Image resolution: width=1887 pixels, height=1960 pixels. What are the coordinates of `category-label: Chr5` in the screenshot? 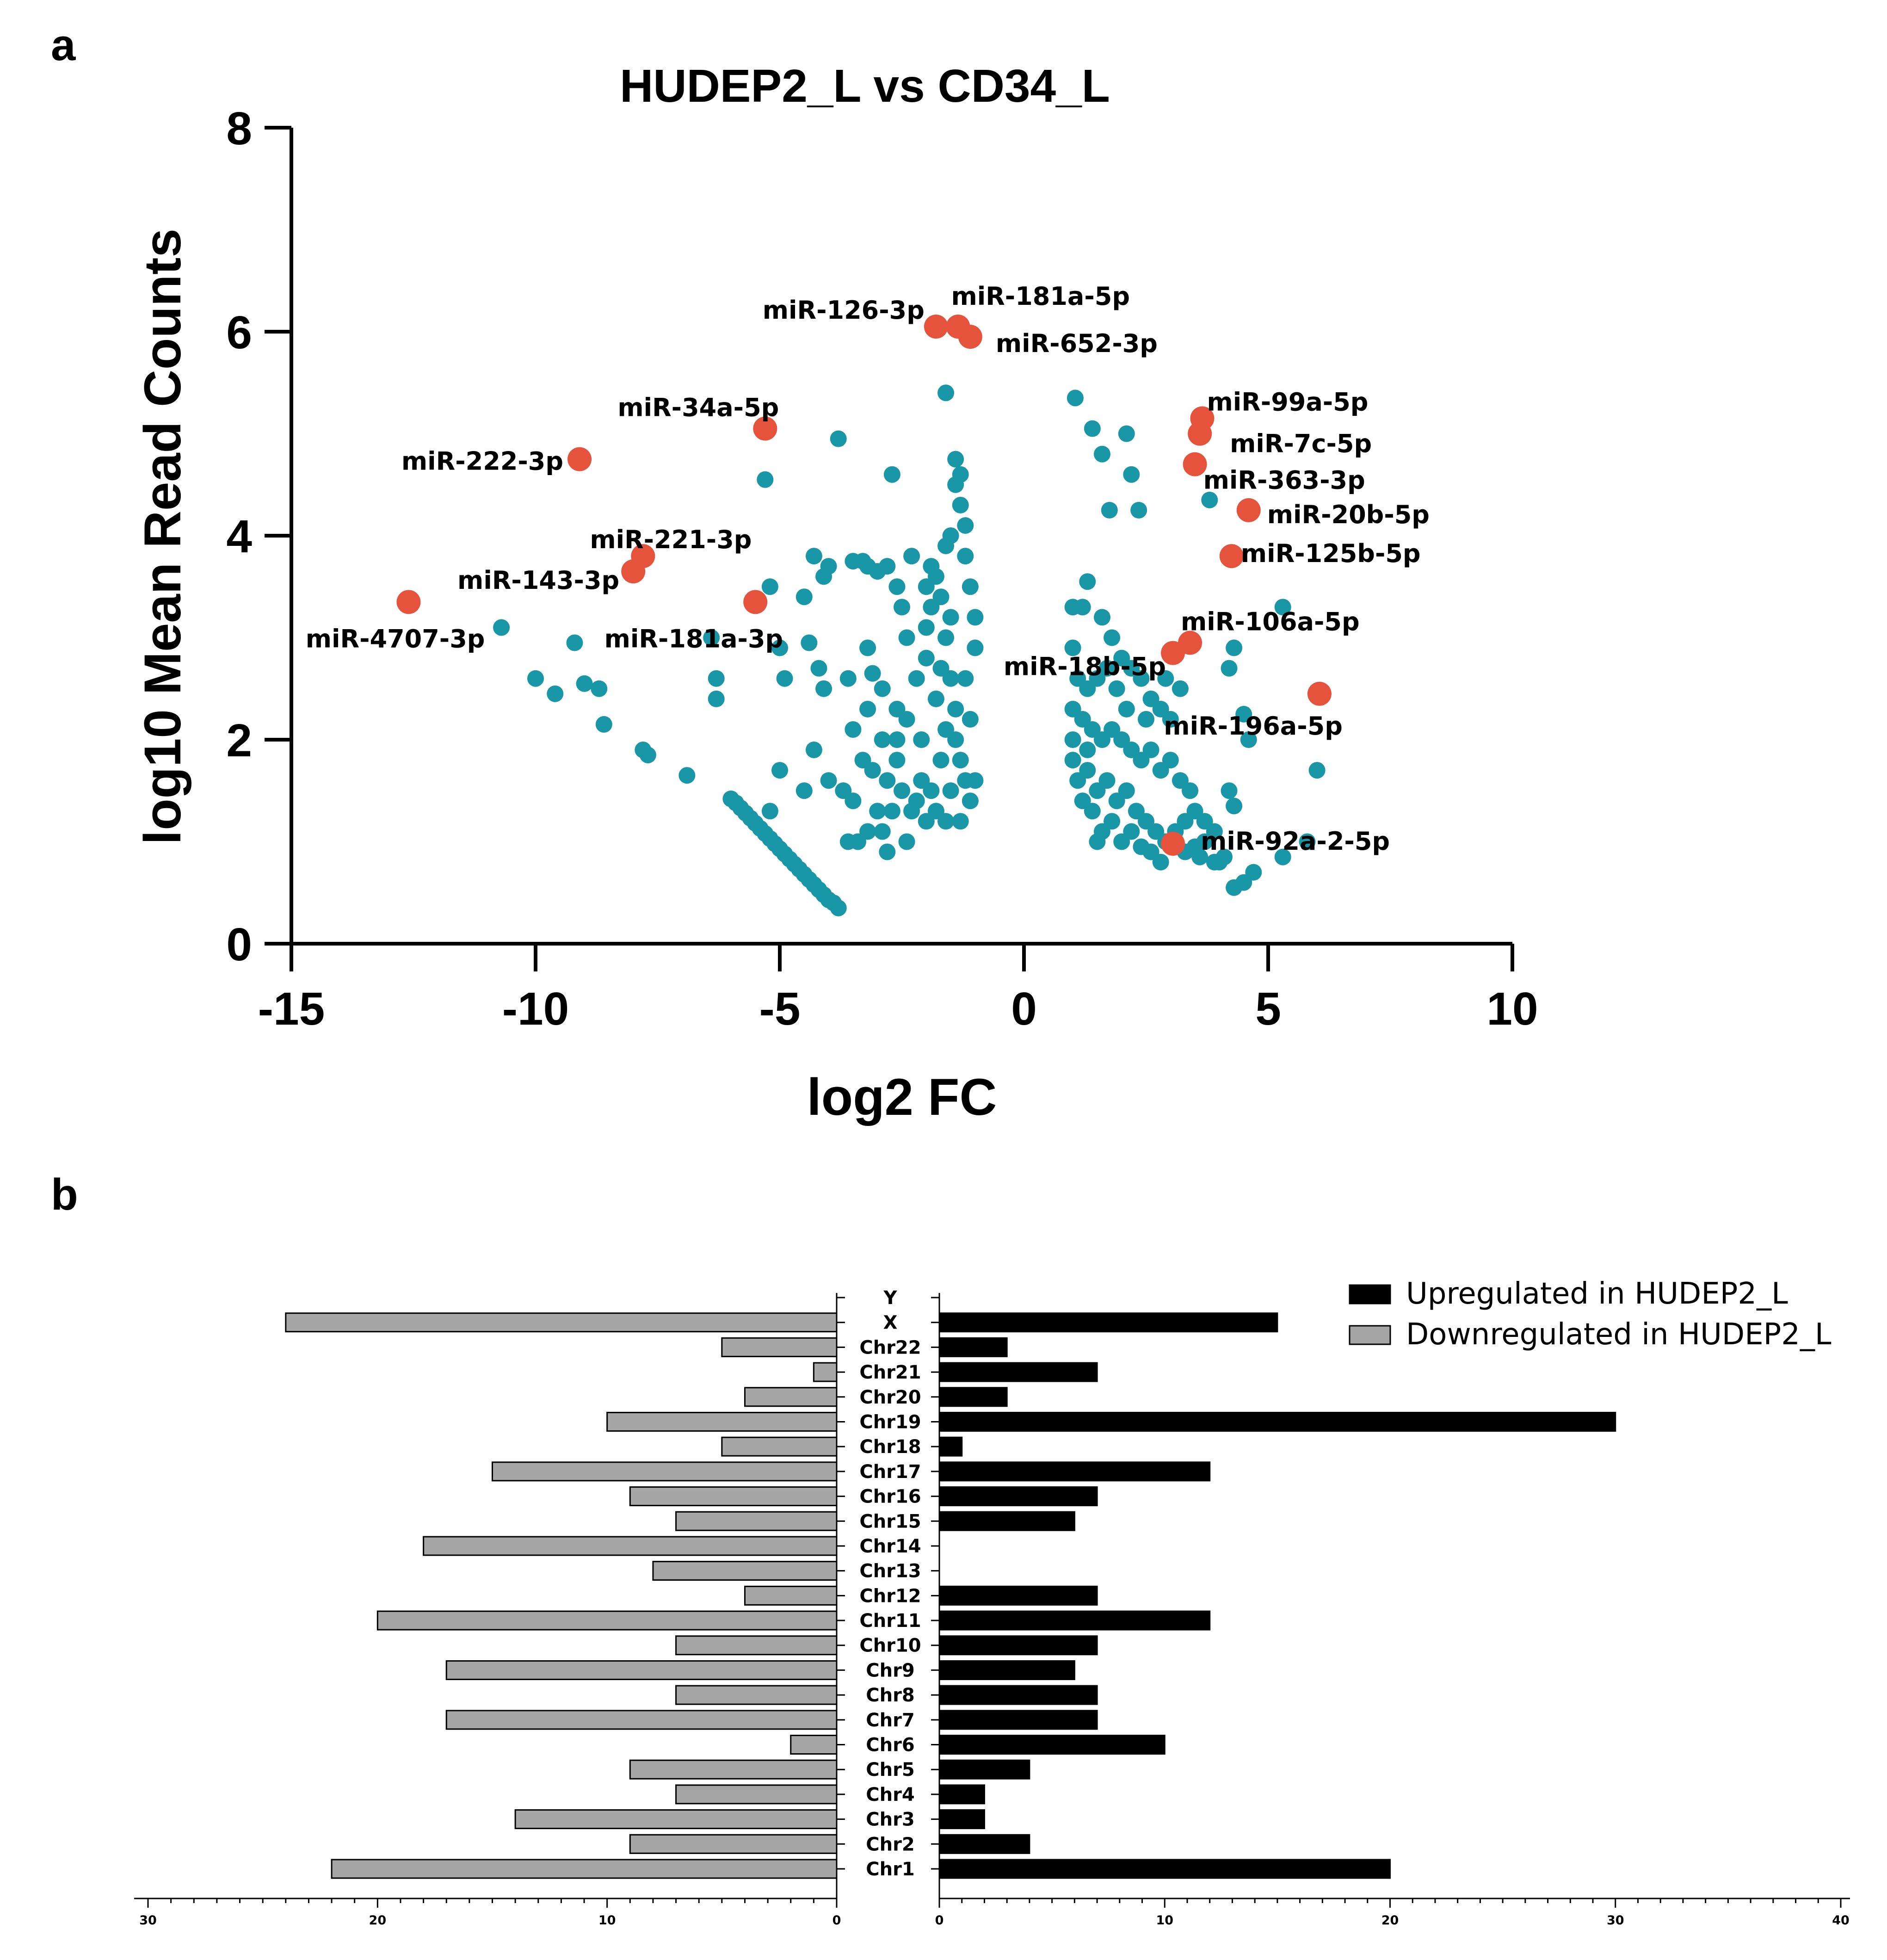 It's located at (890, 1770).